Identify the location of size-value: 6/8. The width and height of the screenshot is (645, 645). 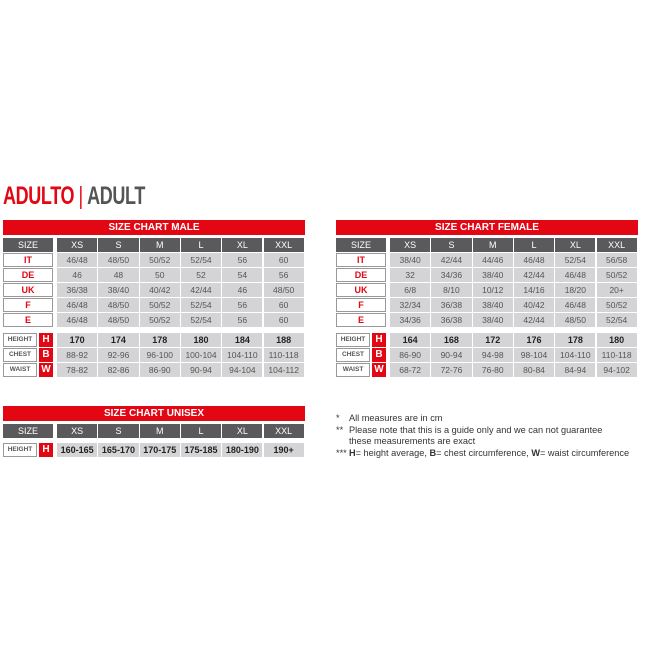
(410, 290).